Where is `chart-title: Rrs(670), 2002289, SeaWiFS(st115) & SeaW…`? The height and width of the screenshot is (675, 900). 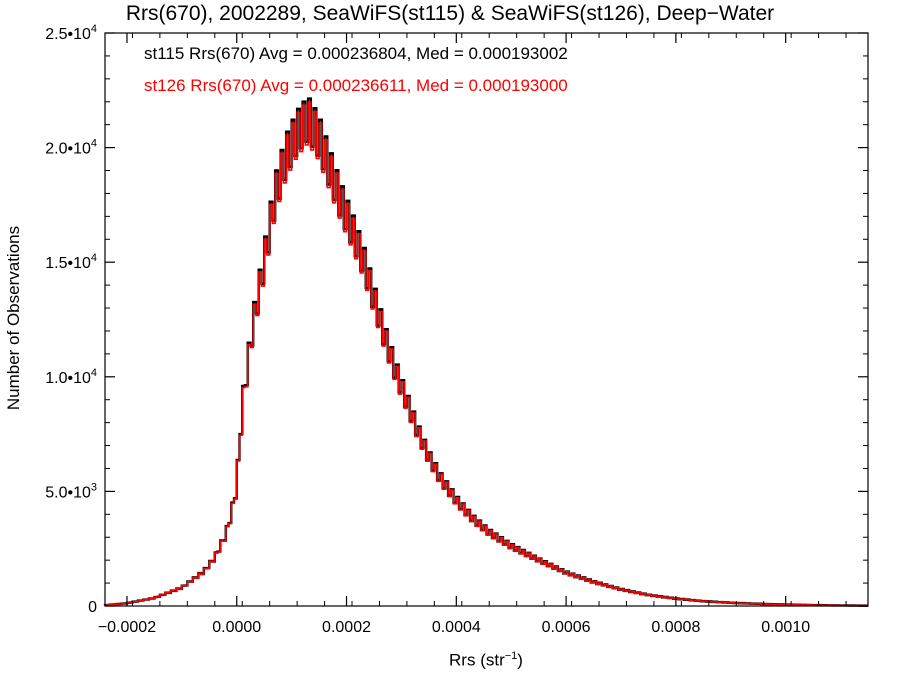
chart-title: Rrs(670), 2002289, SeaWiFS(st115) & SeaW… is located at coordinates (450, 13).